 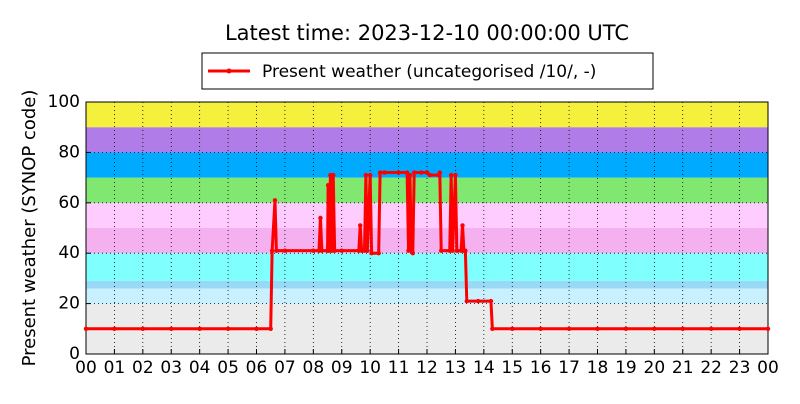 I want to click on x-tick-label: 14, so click(x=484, y=368).